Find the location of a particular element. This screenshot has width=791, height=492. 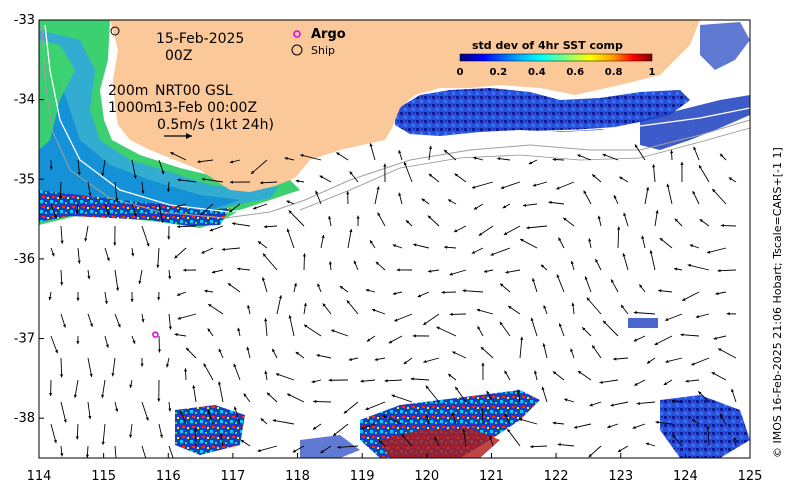

x-axis: 114 115 116 117 118 119 120 121 122 123 124 125 is located at coordinates (394, 468).